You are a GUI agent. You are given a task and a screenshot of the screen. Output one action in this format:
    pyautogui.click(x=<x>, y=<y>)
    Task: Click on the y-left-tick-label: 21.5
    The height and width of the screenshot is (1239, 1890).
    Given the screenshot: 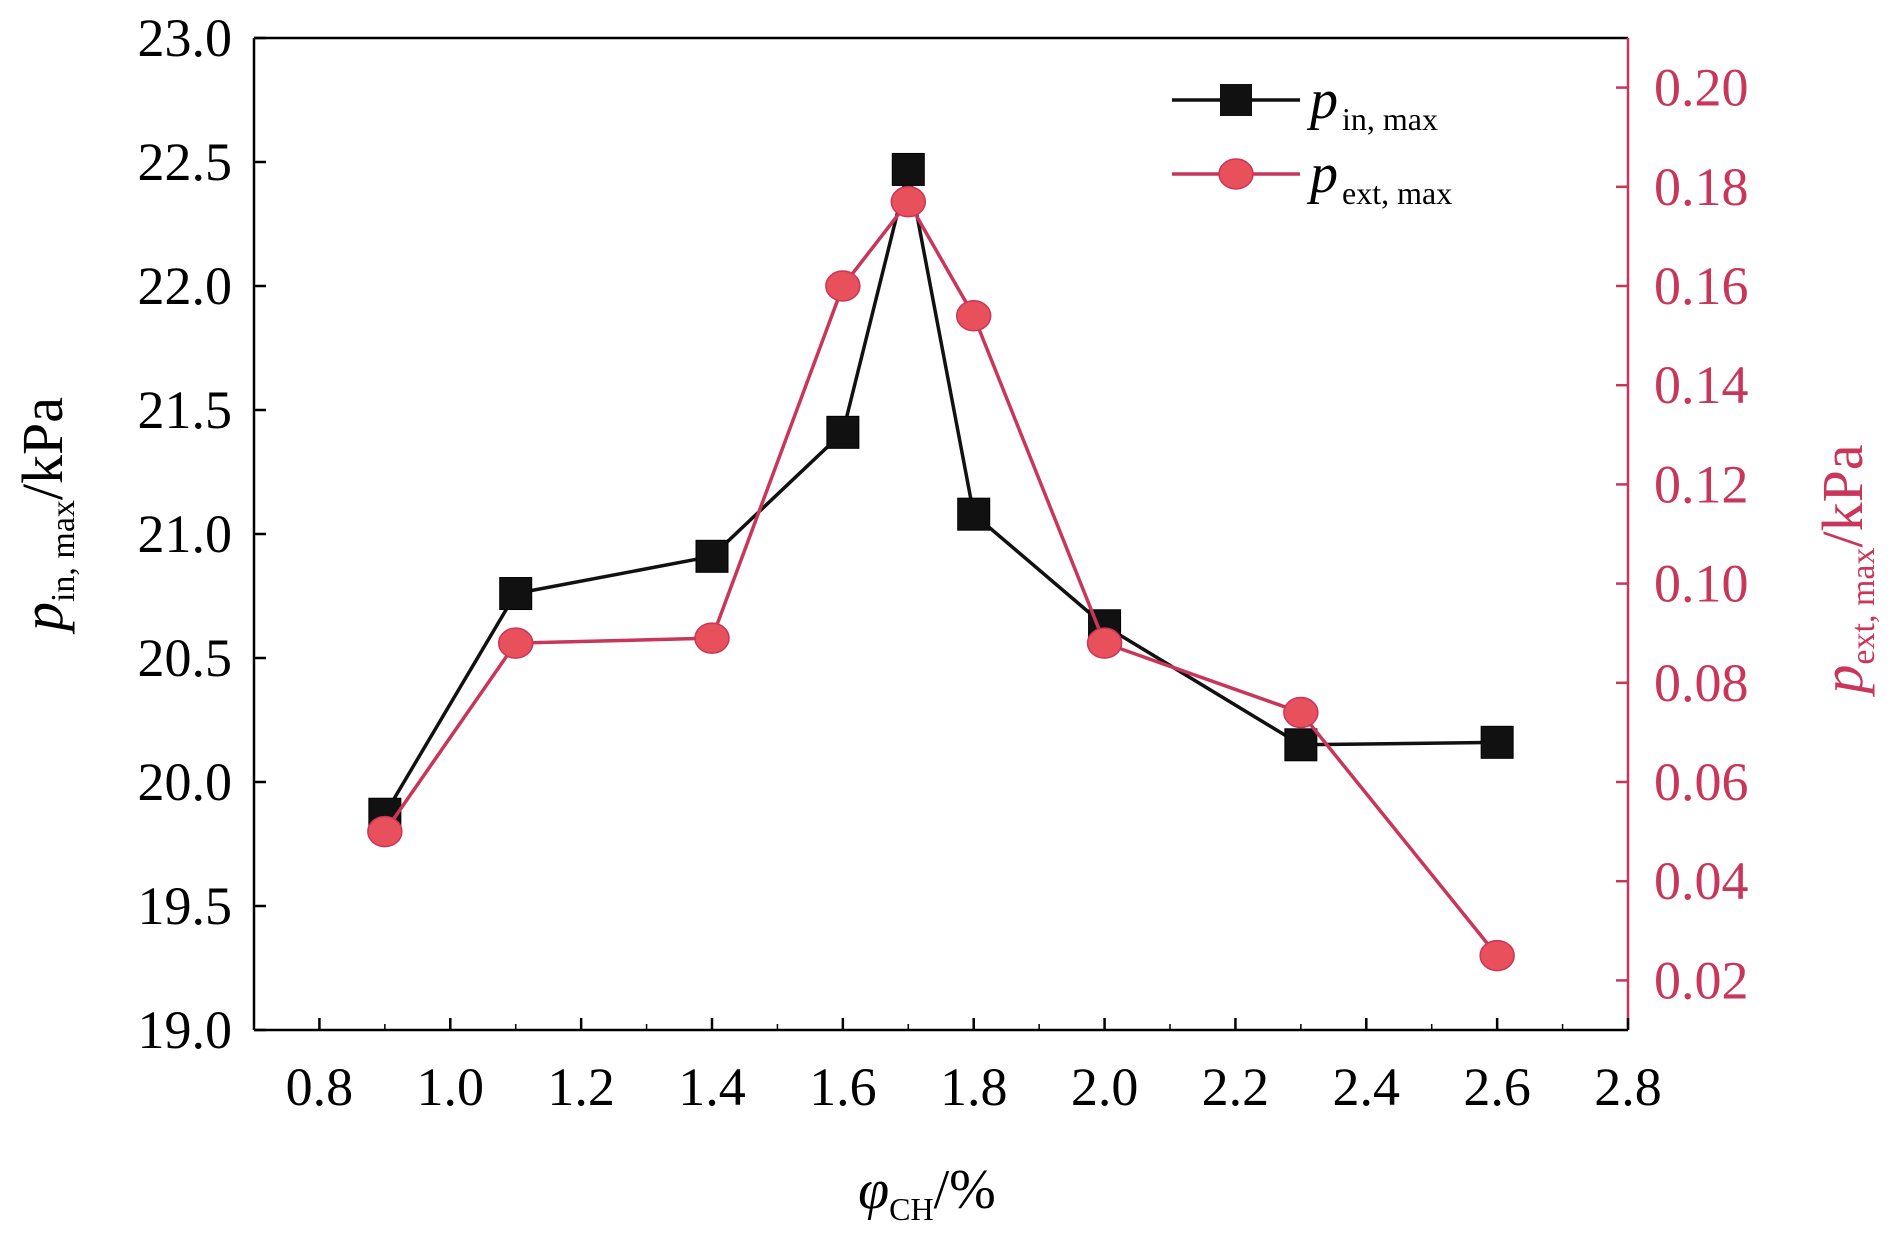 What is the action you would take?
    pyautogui.click(x=185, y=410)
    